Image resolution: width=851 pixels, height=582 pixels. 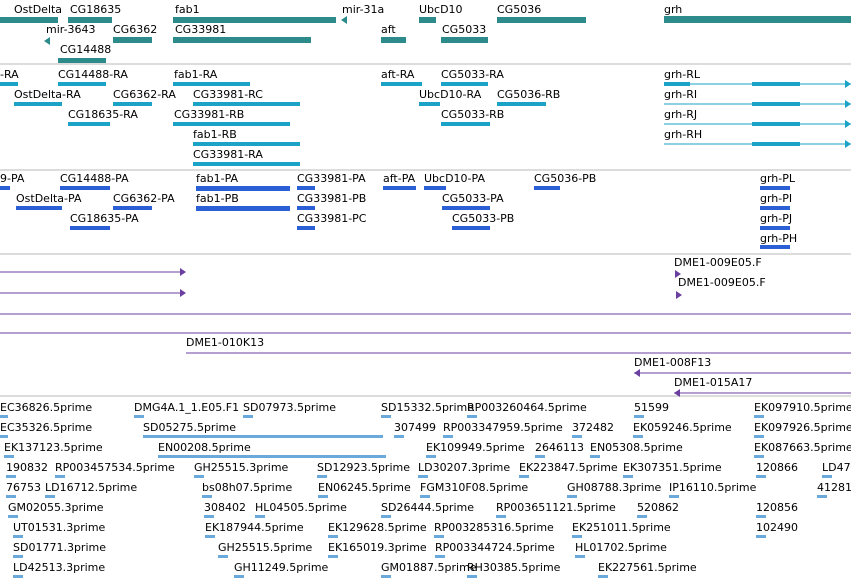 What do you see at coordinates (651, 407) in the screenshot?
I see `est-label: 51599` at bounding box center [651, 407].